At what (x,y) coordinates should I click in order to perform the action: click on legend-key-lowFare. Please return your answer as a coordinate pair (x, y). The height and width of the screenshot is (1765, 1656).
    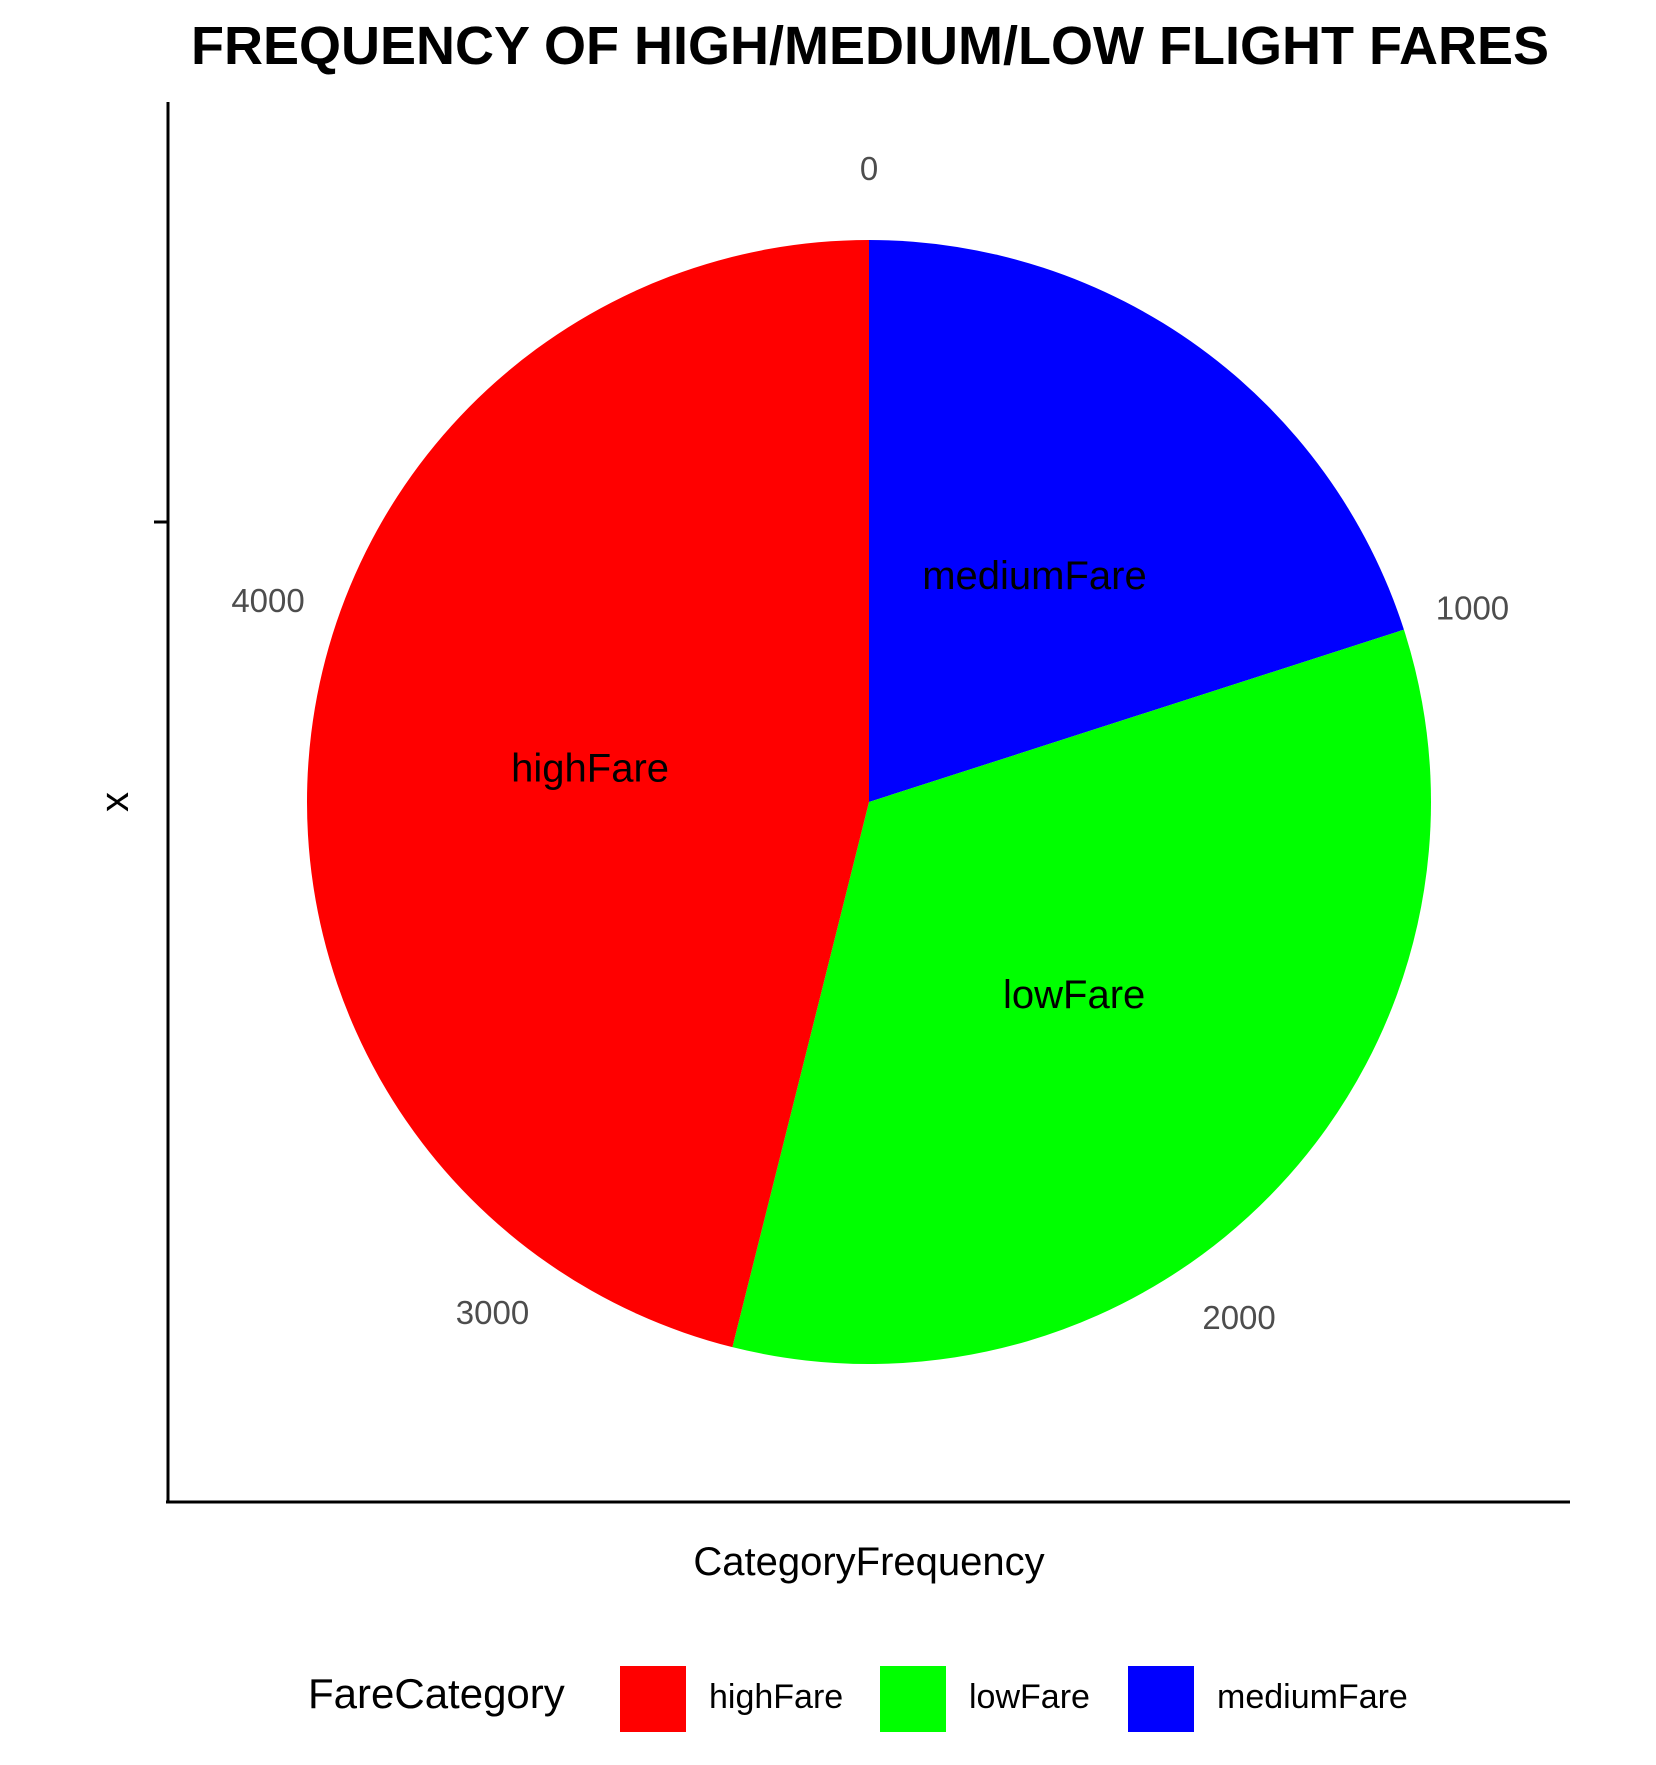
    Looking at the image, I should click on (913, 1699).